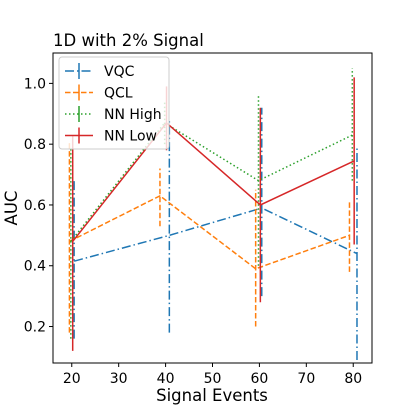 The width and height of the screenshot is (415, 419). Describe the element at coordinates (128, 40) in the screenshot. I see `chart-title: 1D with 2% Signal` at that location.